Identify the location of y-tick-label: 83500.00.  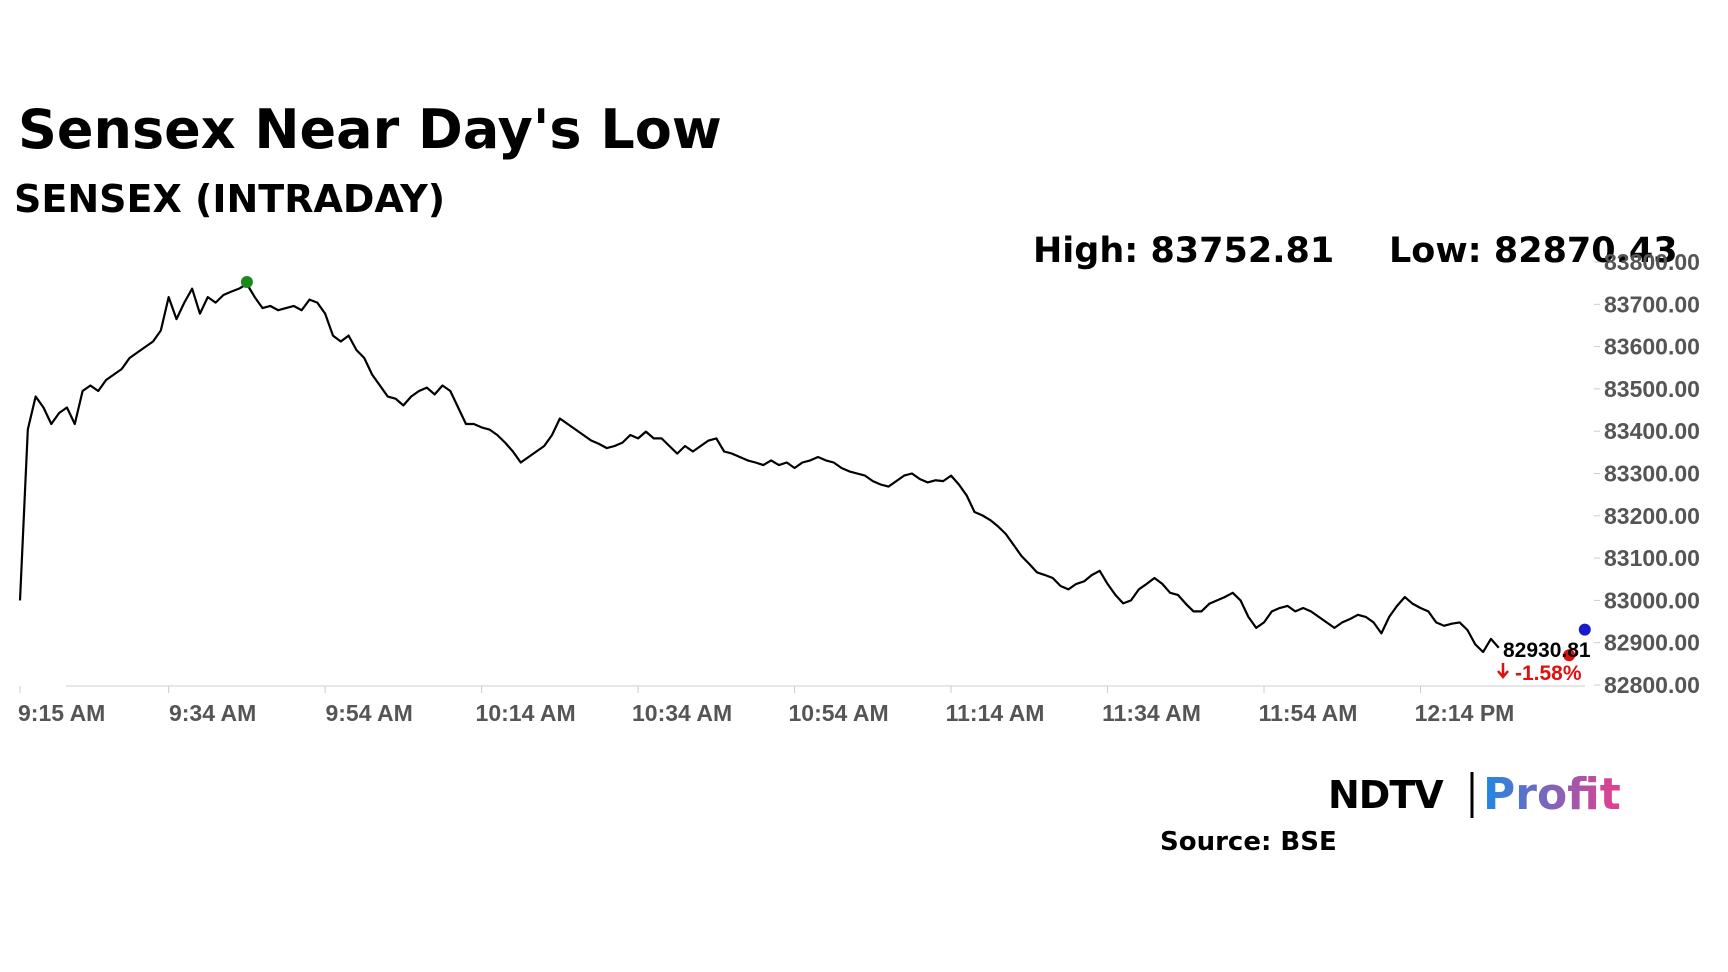
(1652, 389).